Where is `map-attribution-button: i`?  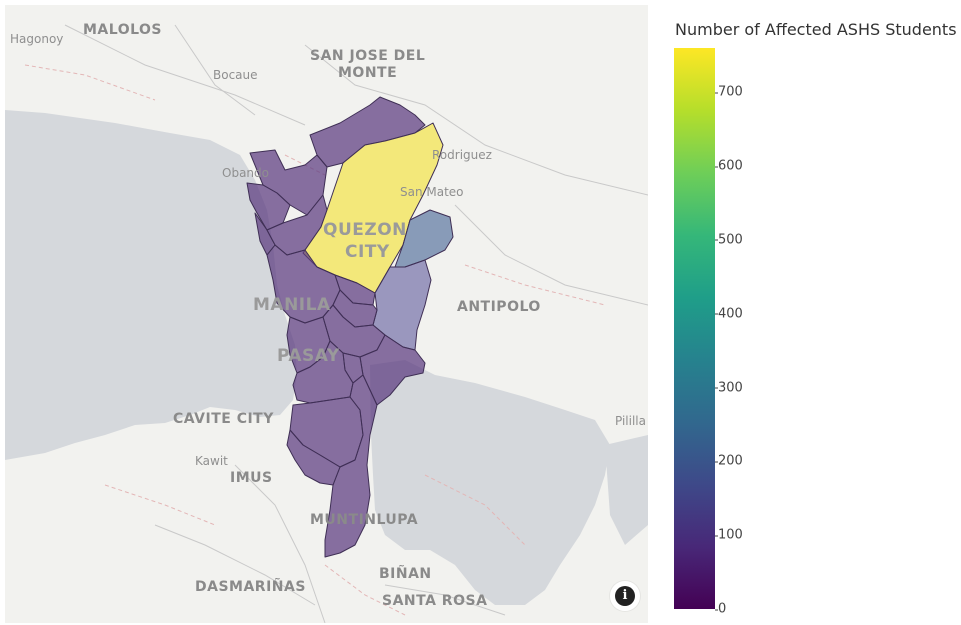
map-attribution-button: i is located at coordinates (625, 596).